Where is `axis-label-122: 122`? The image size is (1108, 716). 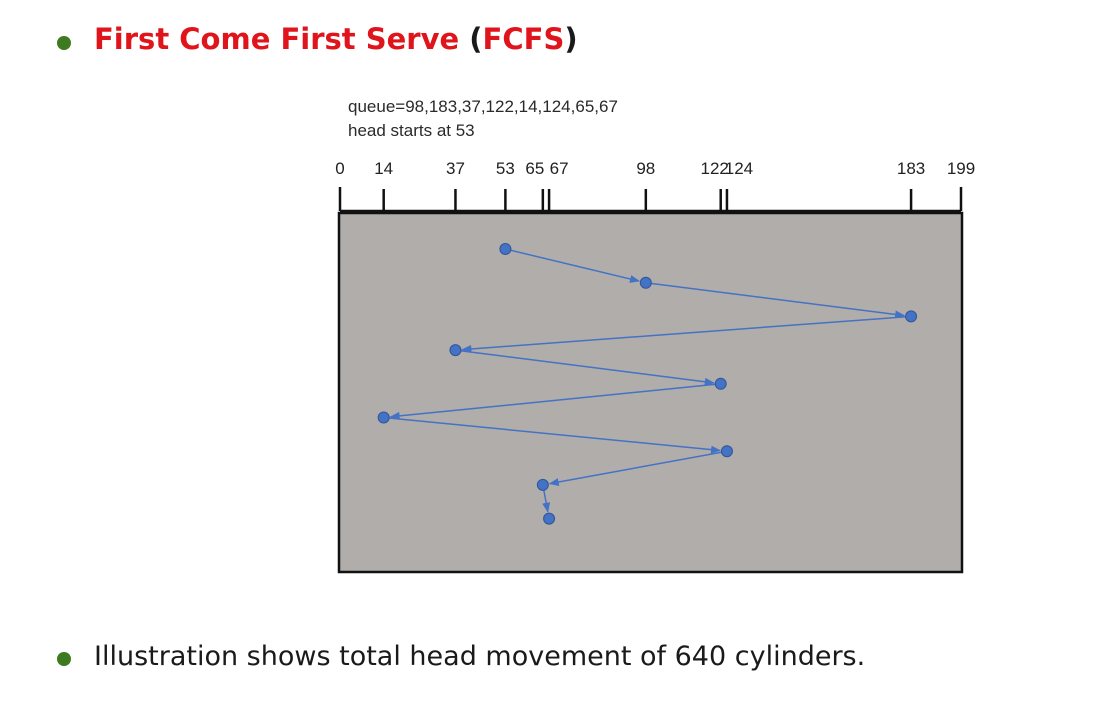 axis-label-122: 122 is located at coordinates (715, 168).